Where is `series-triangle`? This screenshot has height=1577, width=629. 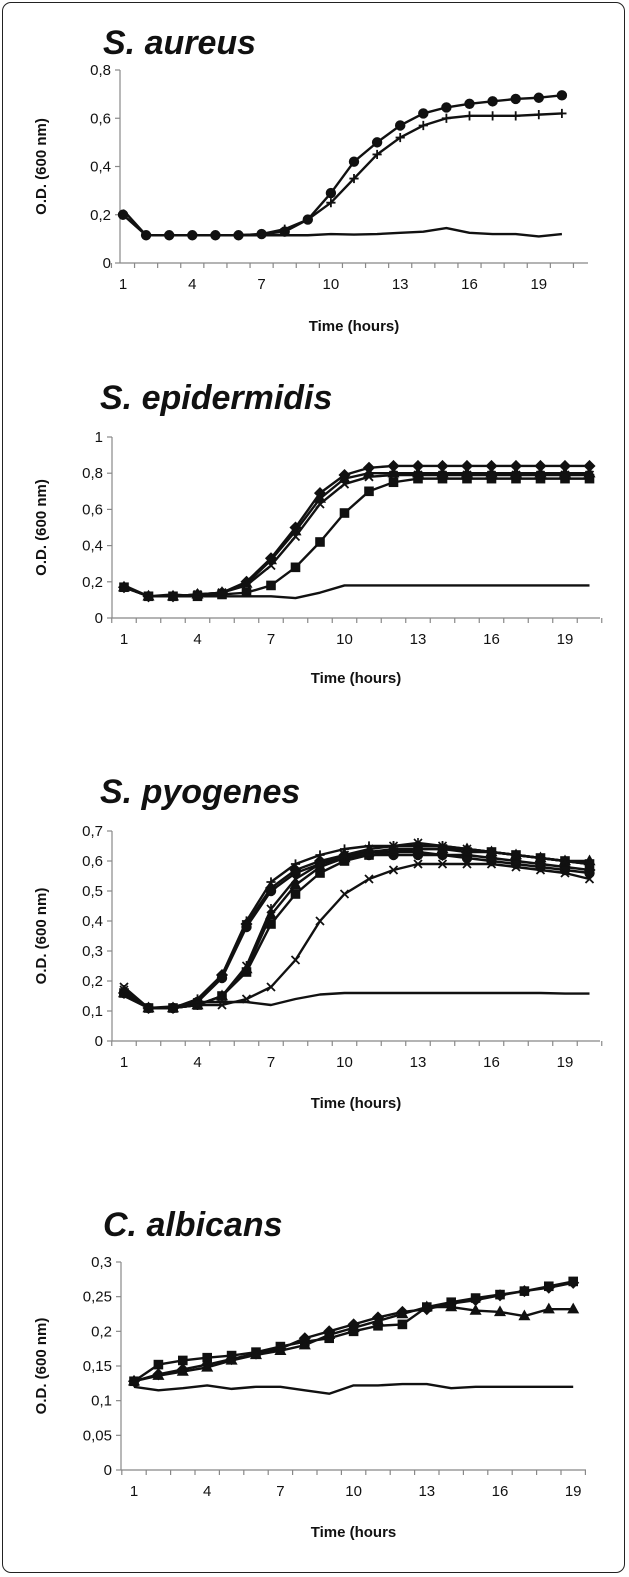 series-triangle is located at coordinates (356, 533).